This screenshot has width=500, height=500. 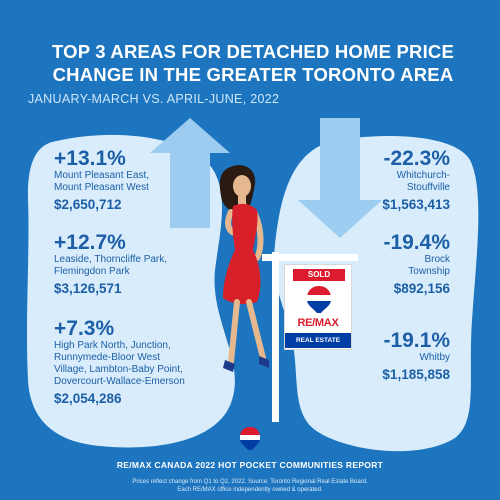 What do you see at coordinates (416, 158) in the screenshot?
I see `loss-percent: -22.3%` at bounding box center [416, 158].